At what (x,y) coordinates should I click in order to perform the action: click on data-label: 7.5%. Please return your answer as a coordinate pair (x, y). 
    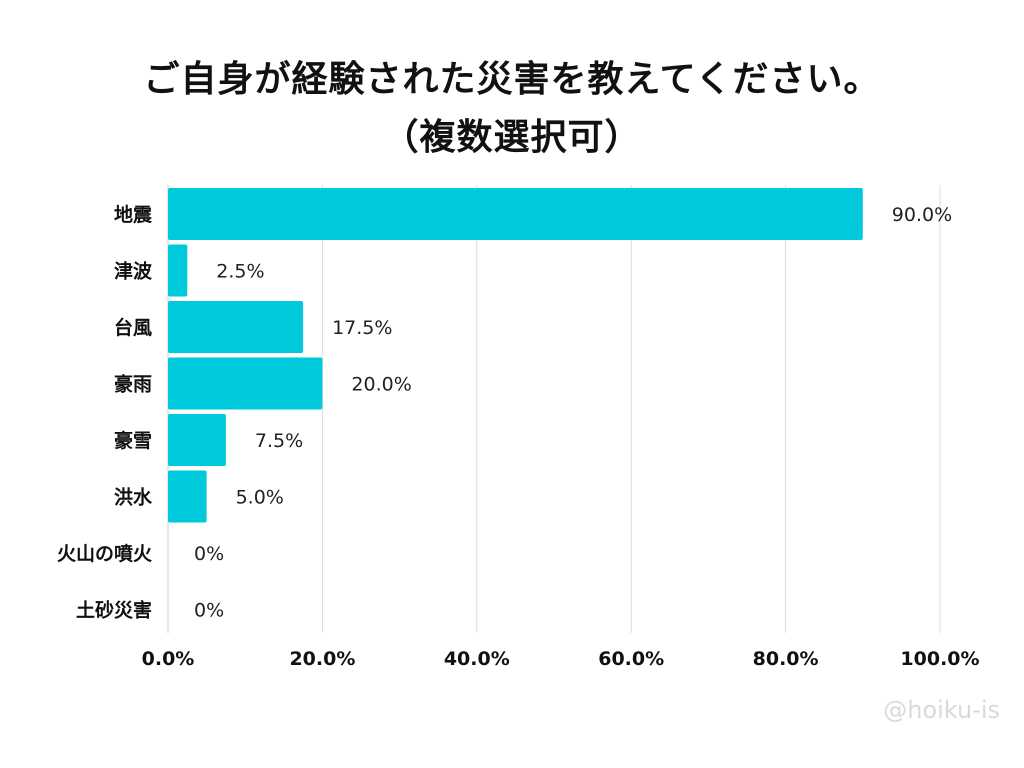
    Looking at the image, I should click on (279, 441).